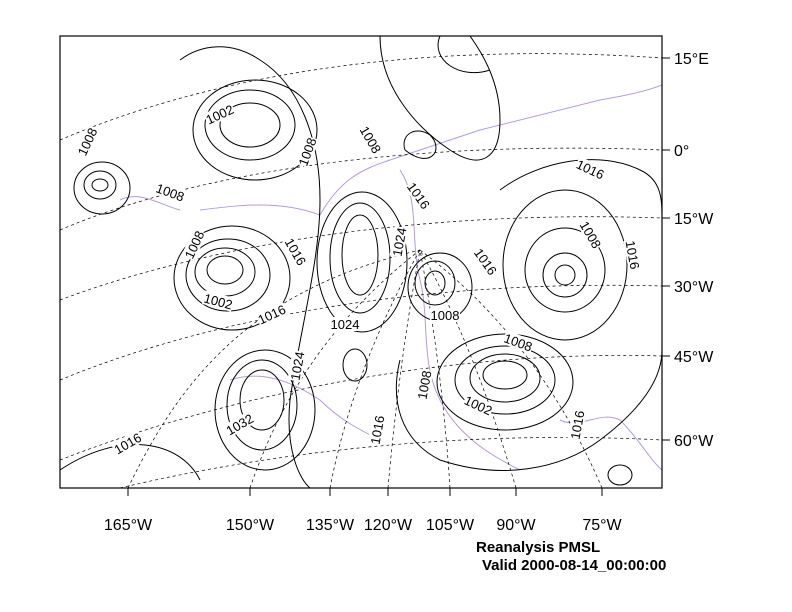  What do you see at coordinates (602, 525) in the screenshot?
I see `lon-label: 75°W` at bounding box center [602, 525].